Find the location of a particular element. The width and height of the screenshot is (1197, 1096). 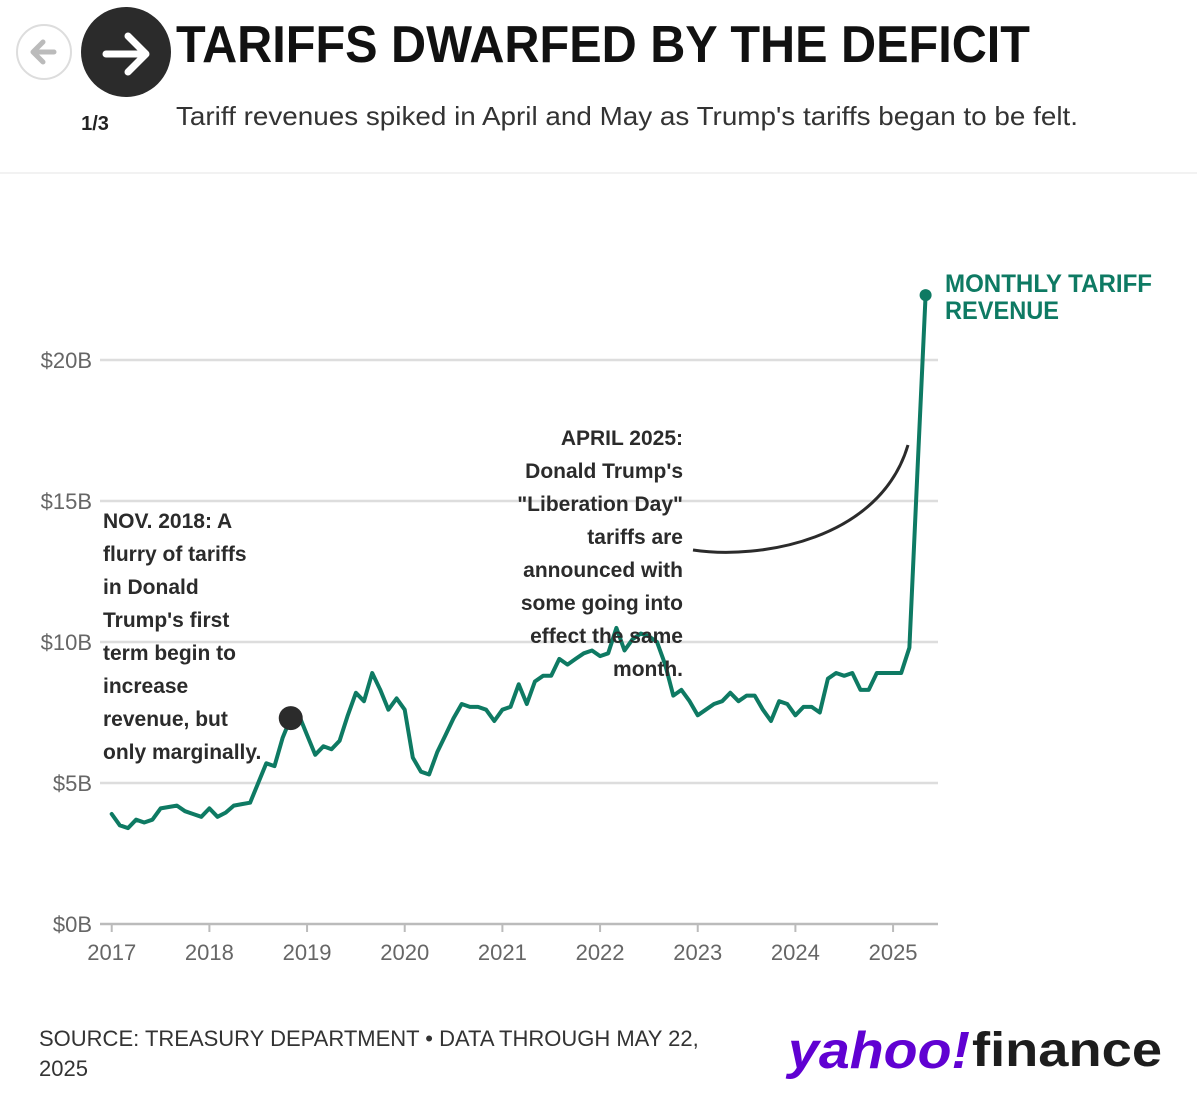

annotation: revenue, but is located at coordinates (165, 719).